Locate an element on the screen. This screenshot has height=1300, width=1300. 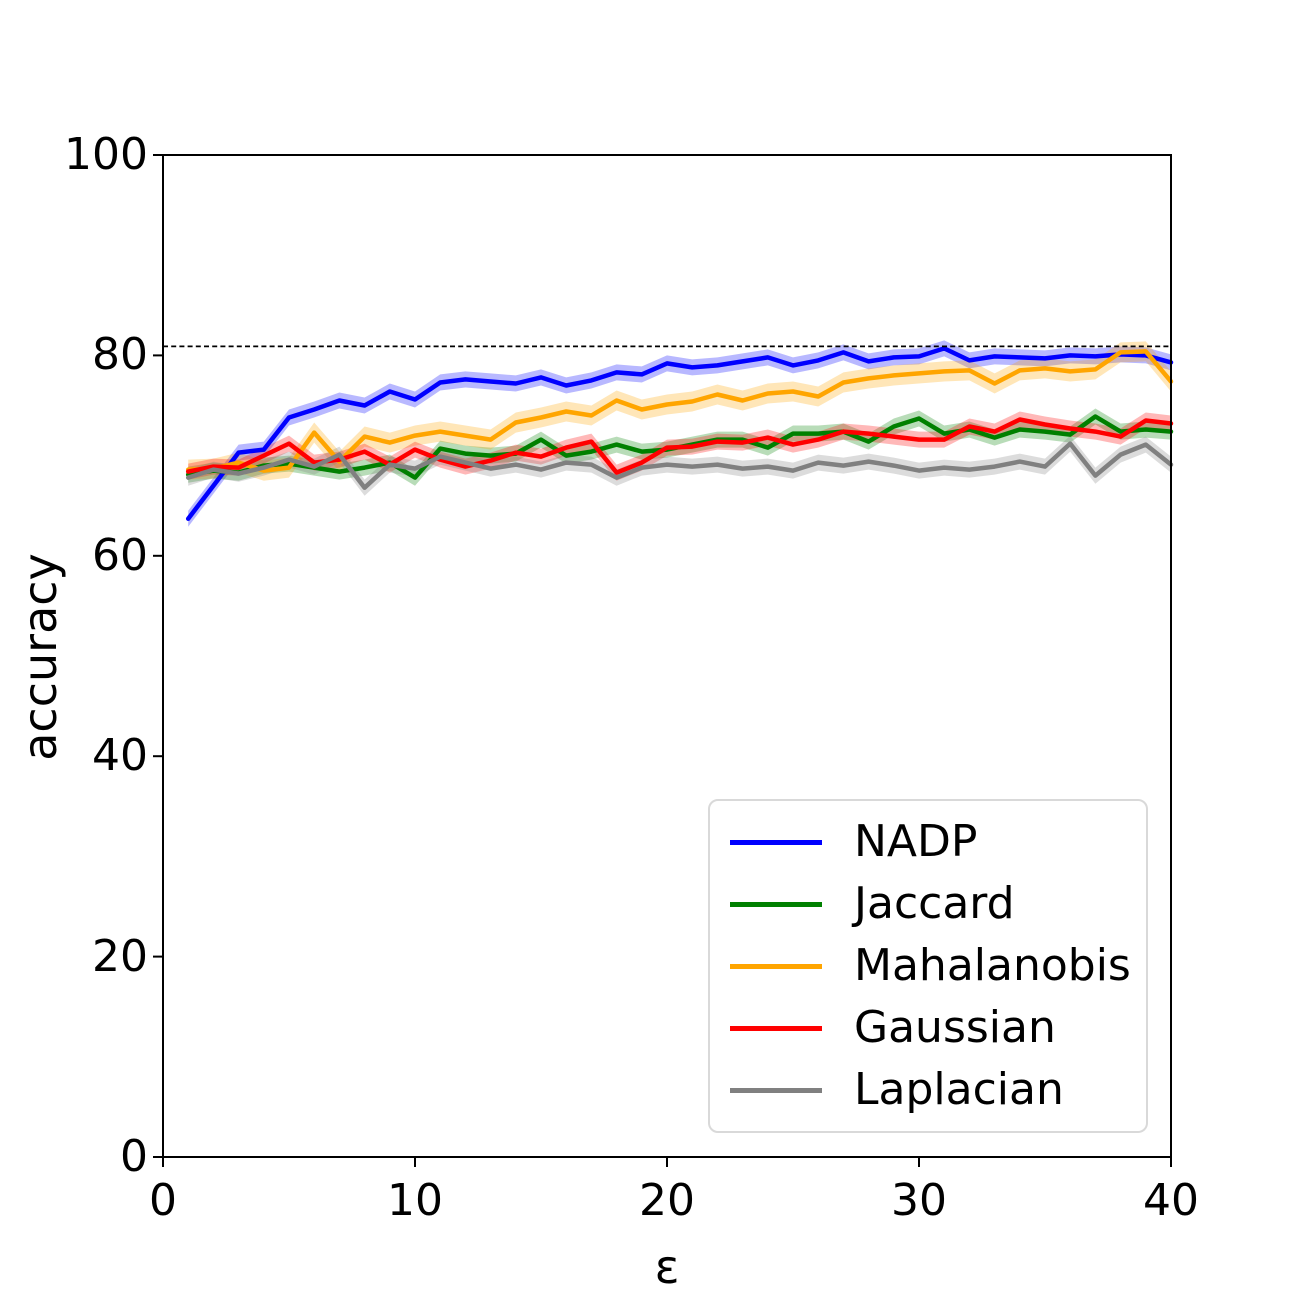
legend-line-sample-mahalanobis is located at coordinates (776, 966).